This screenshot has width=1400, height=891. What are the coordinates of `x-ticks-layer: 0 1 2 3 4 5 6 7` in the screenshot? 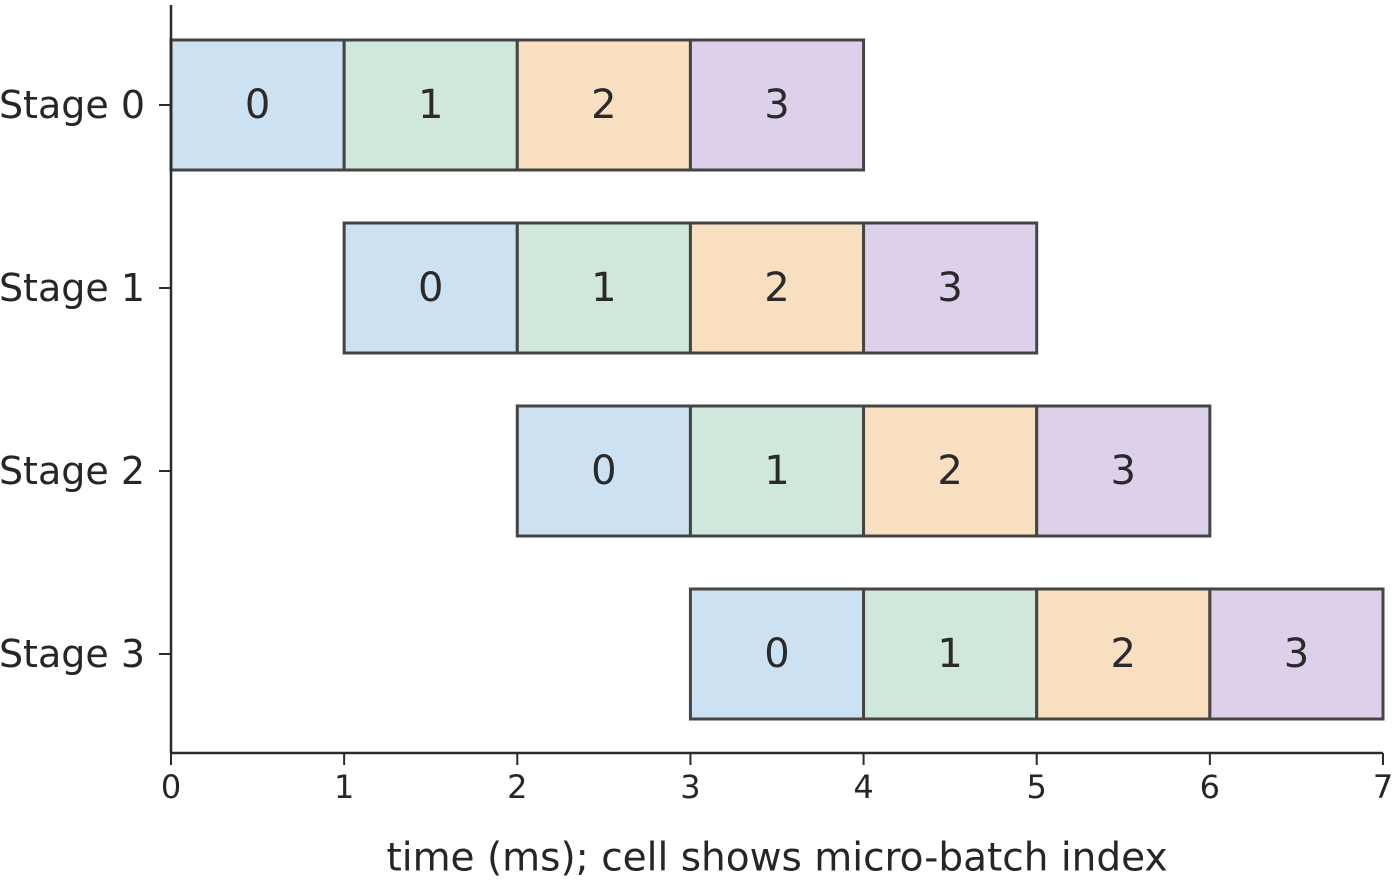 It's located at (777, 779).